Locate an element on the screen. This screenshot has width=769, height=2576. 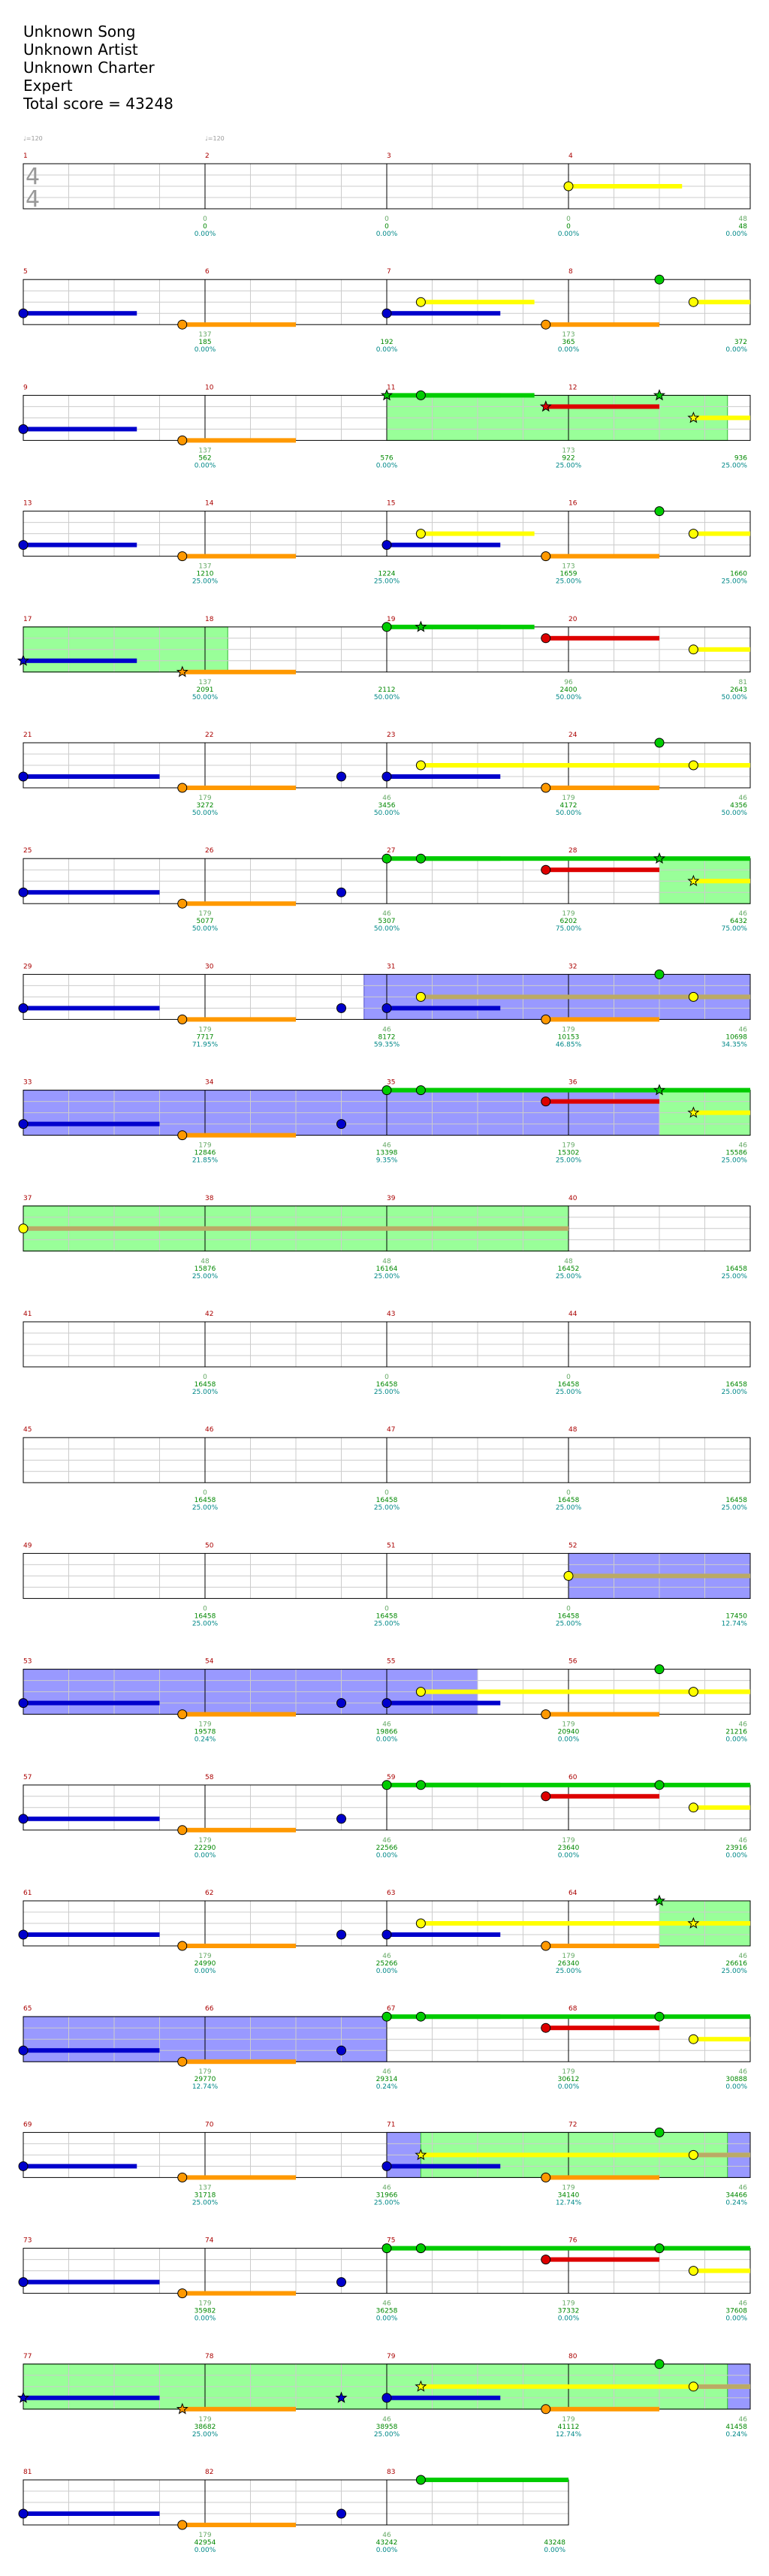
row-end-score: 43248 is located at coordinates (554, 2543).